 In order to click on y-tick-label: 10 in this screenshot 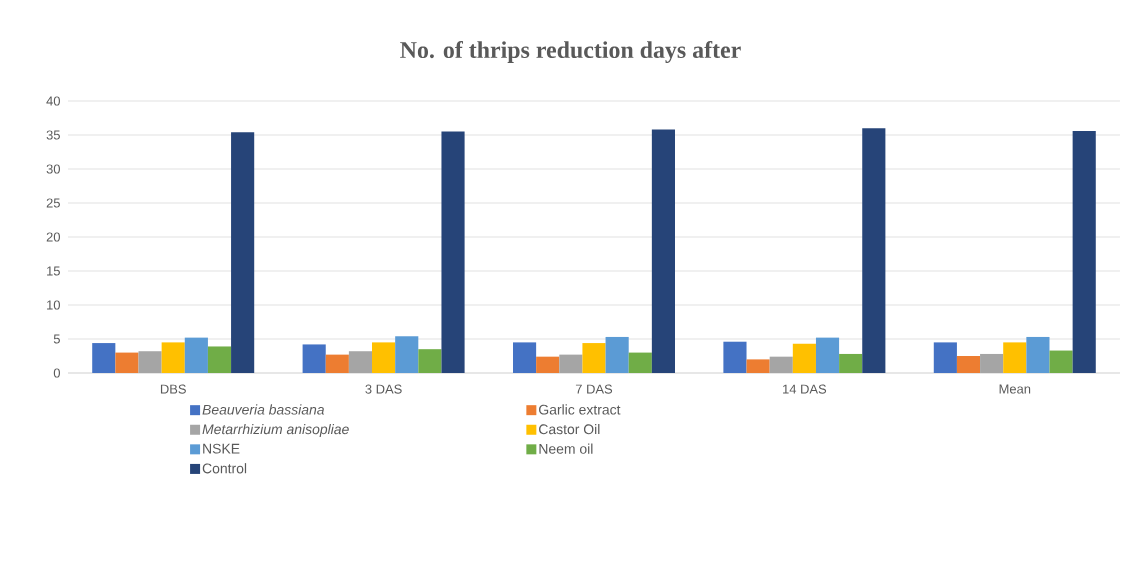, I will do `click(53, 305)`.